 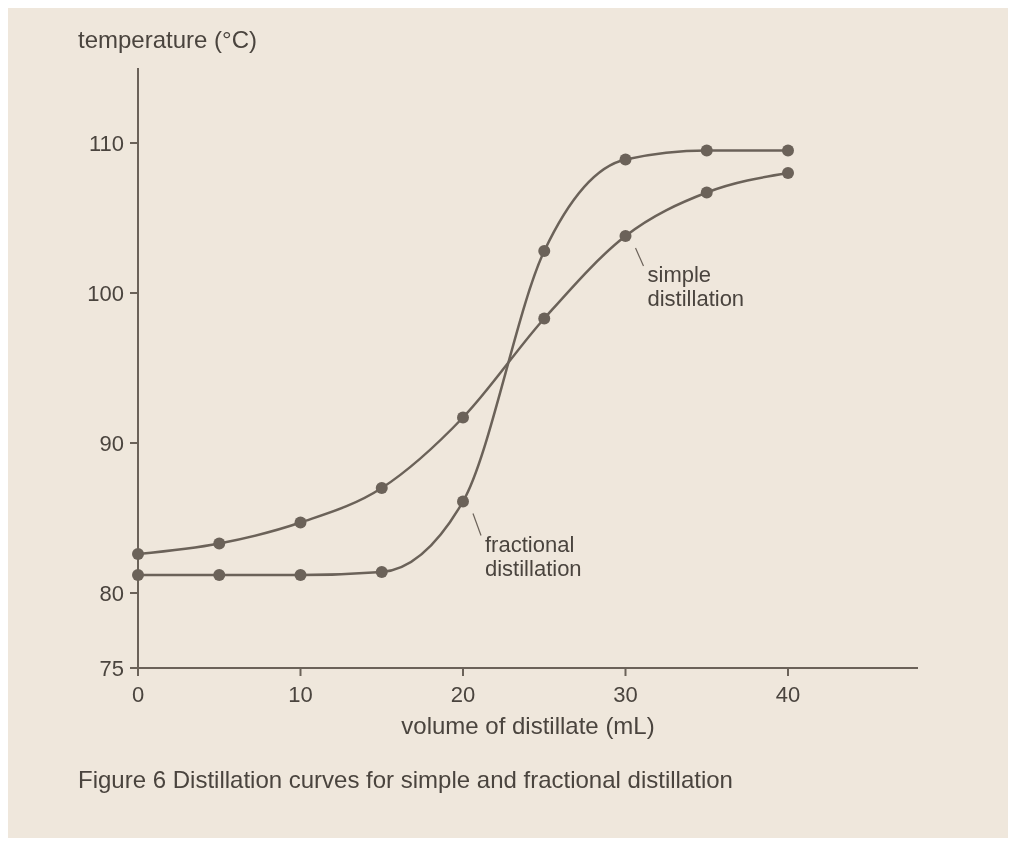 I want to click on y-tick-label: 90, so click(x=111, y=443).